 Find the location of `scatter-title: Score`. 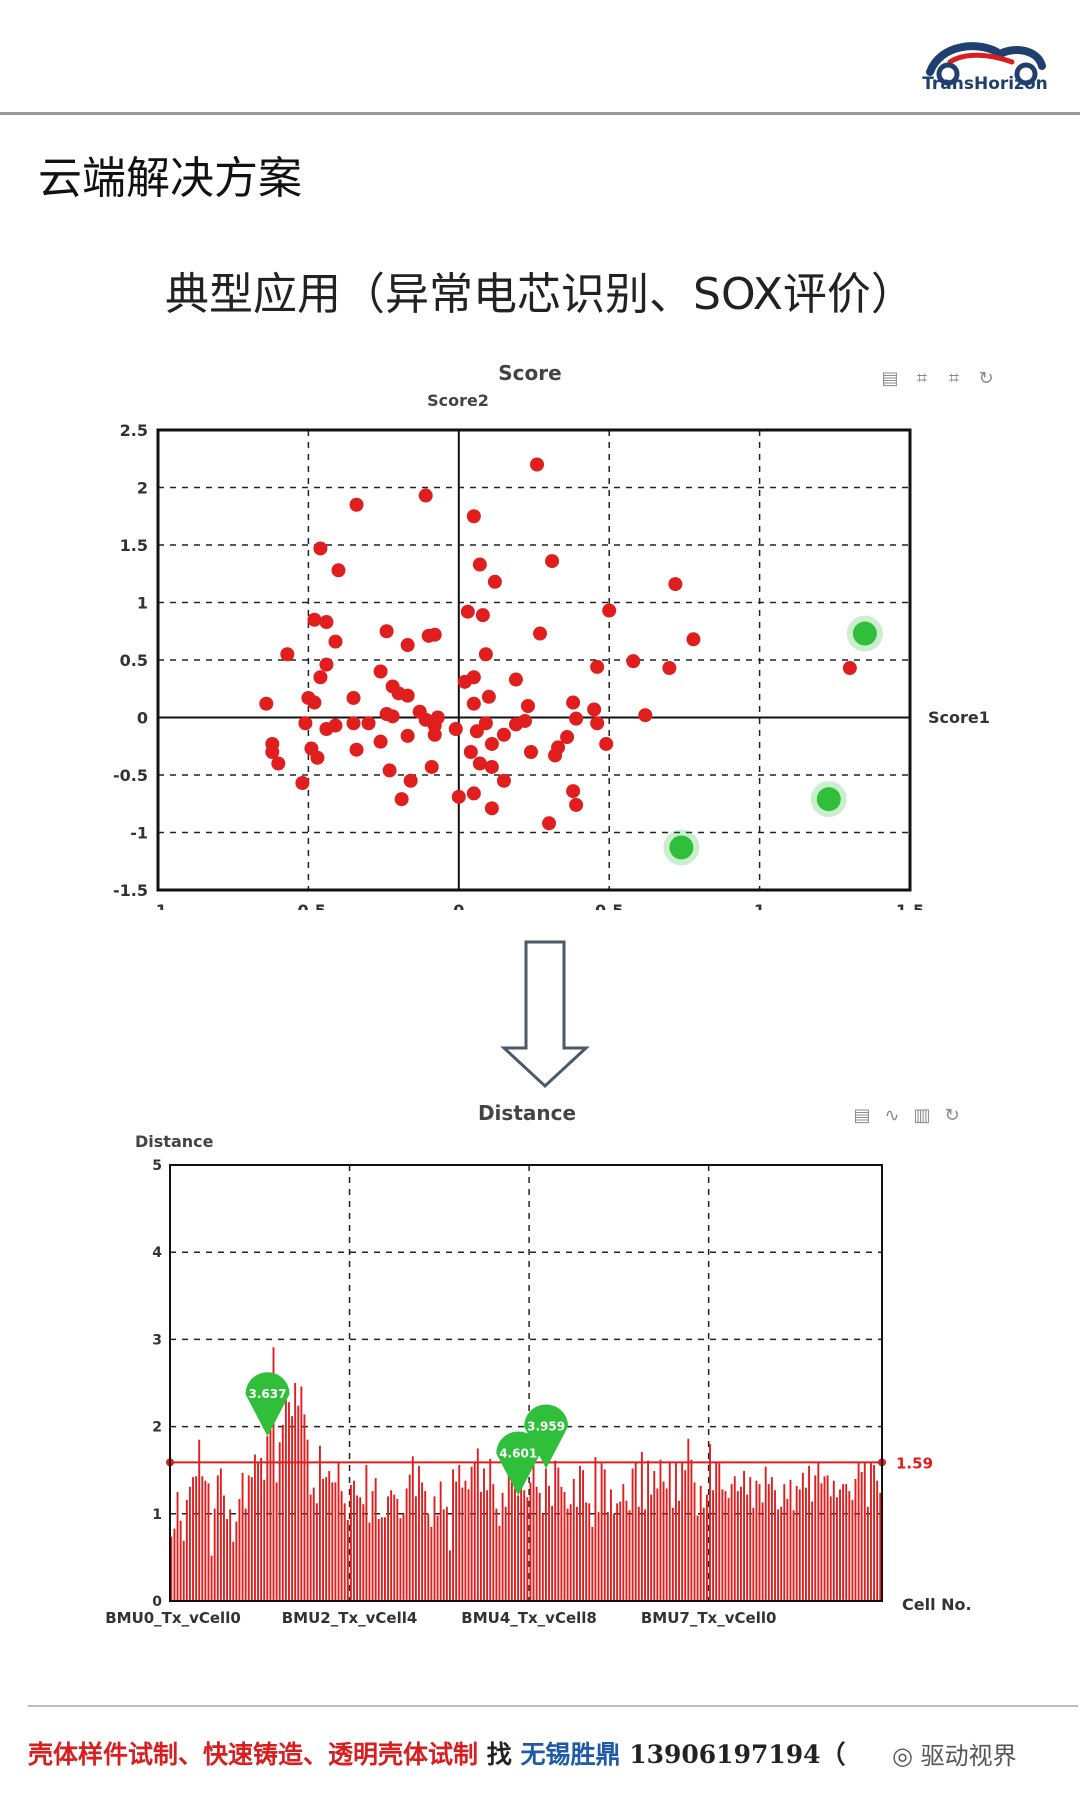

scatter-title: Score is located at coordinates (529, 373).